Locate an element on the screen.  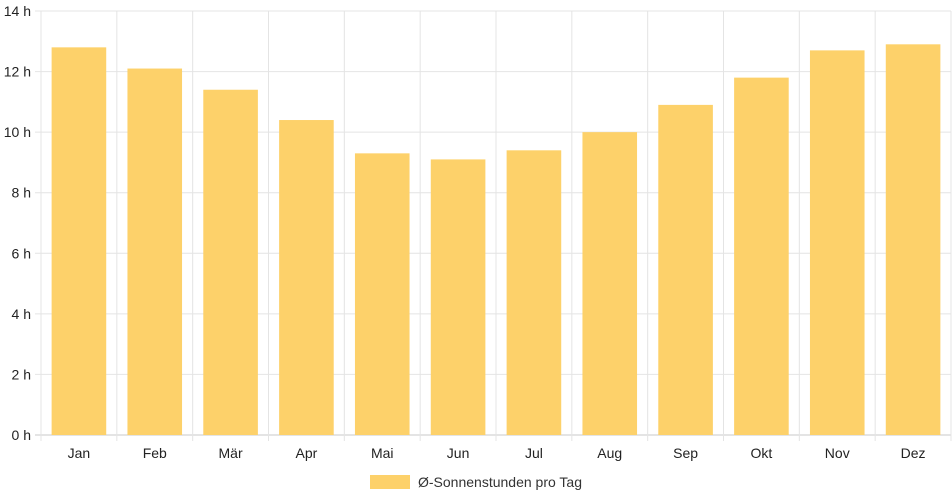
bar-jan is located at coordinates (79, 241).